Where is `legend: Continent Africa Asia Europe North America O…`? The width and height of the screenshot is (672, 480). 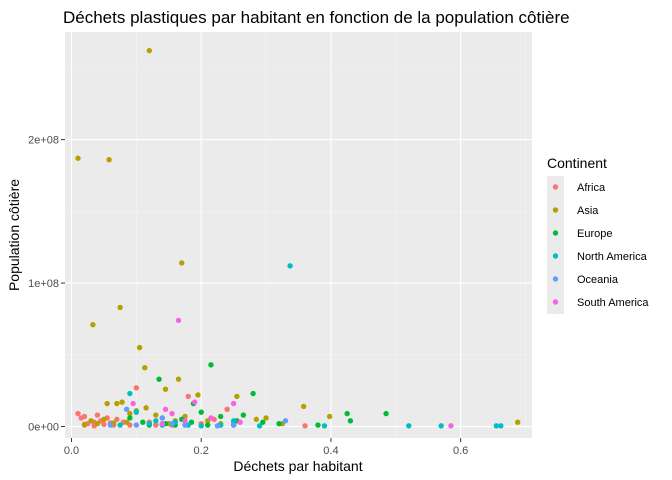 legend: Continent Africa Asia Europe North America O… is located at coordinates (598, 234).